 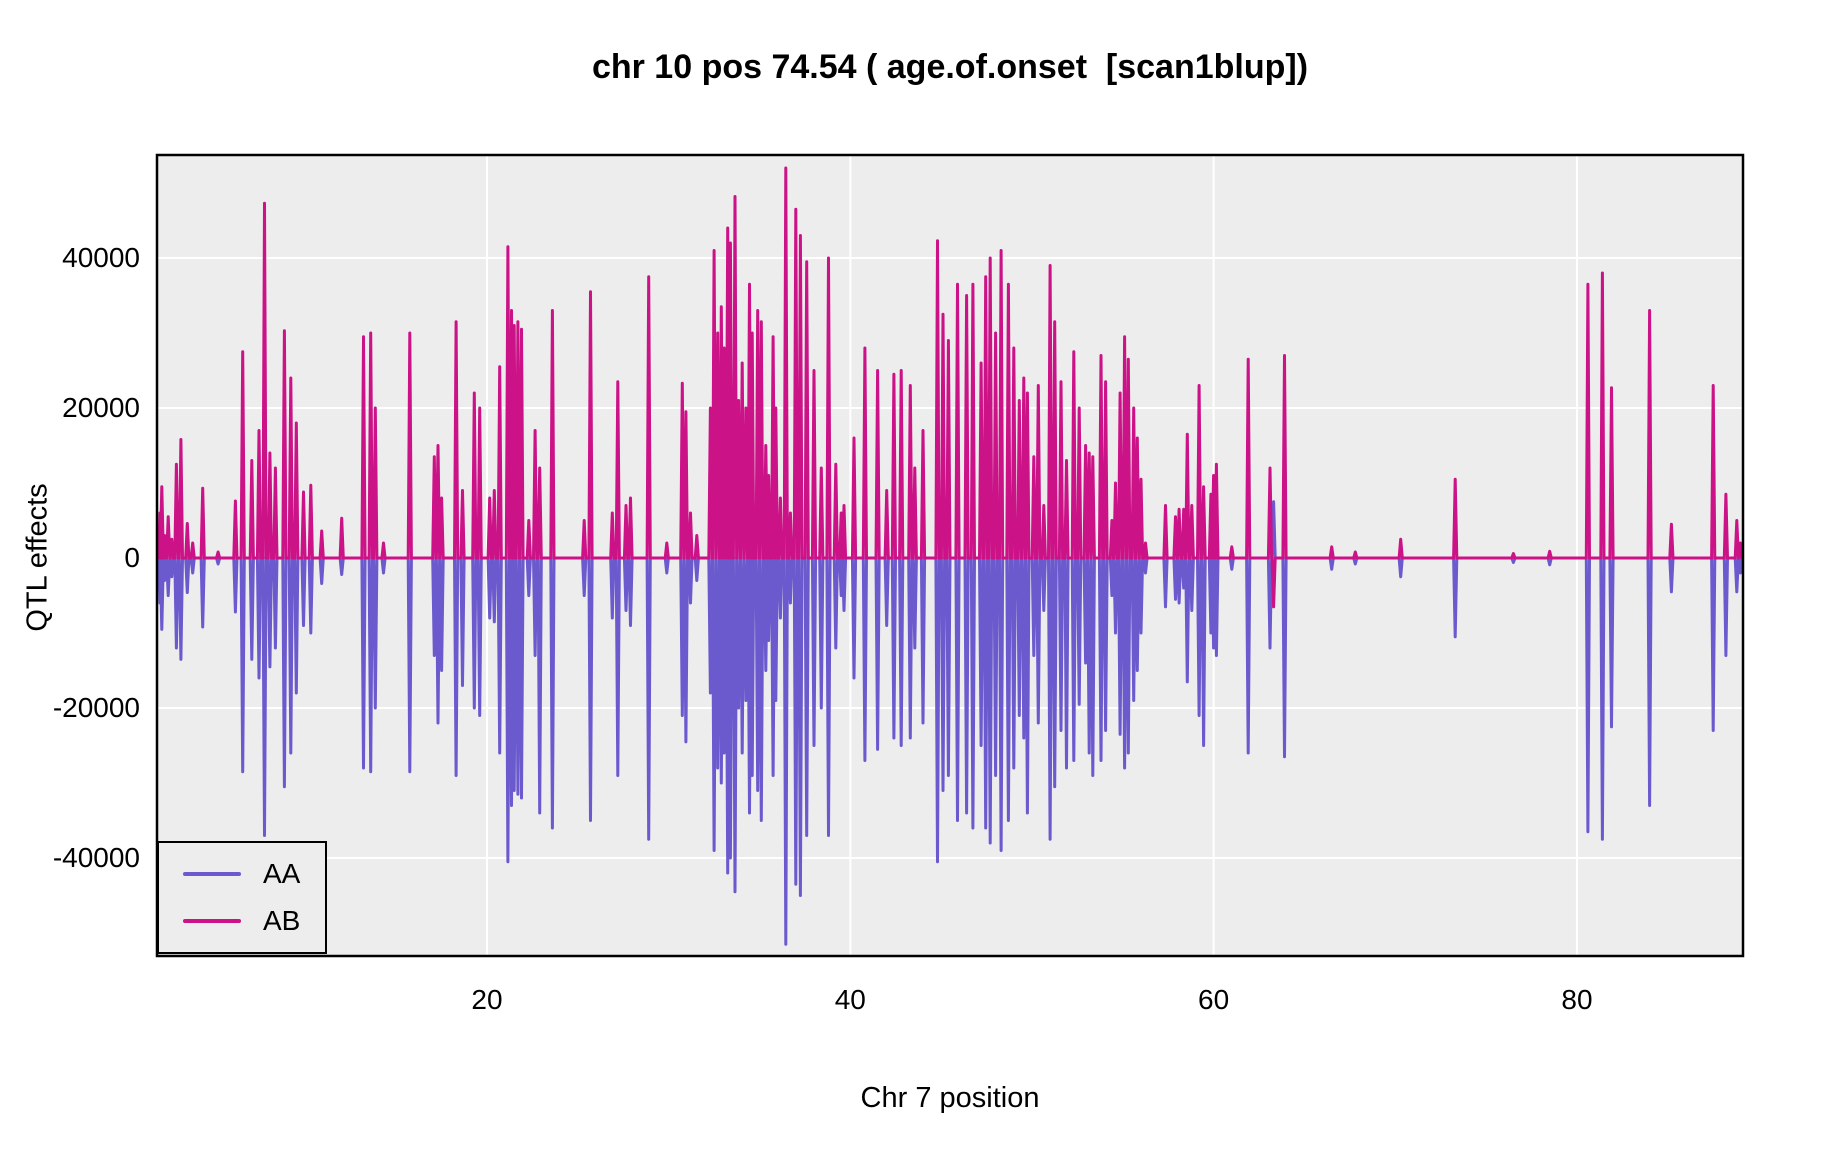 I want to click on aa-line-swatch, so click(x=212, y=874).